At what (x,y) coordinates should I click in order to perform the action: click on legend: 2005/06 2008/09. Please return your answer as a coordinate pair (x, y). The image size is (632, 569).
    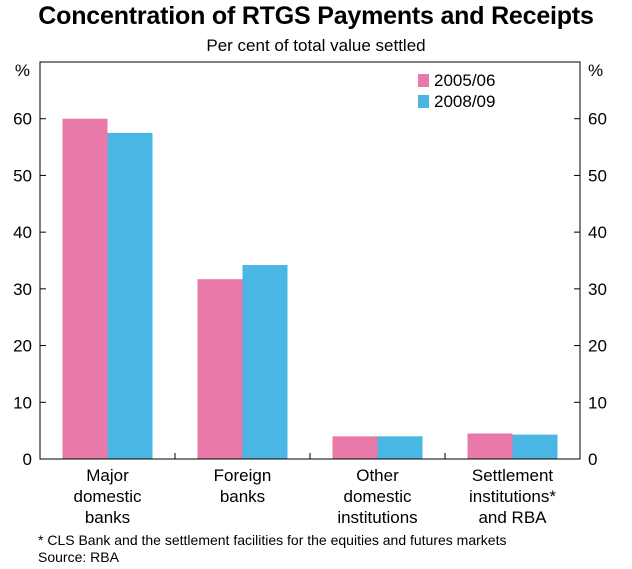
    Looking at the image, I should click on (456, 91).